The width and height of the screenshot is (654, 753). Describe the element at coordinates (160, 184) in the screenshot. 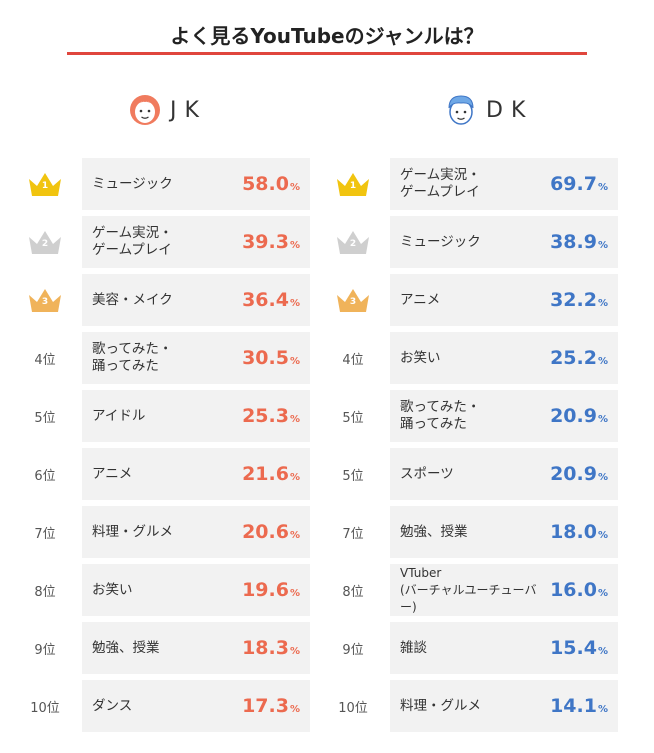

I see `jk-row-1: 1 ミュージック 58.0%` at that location.